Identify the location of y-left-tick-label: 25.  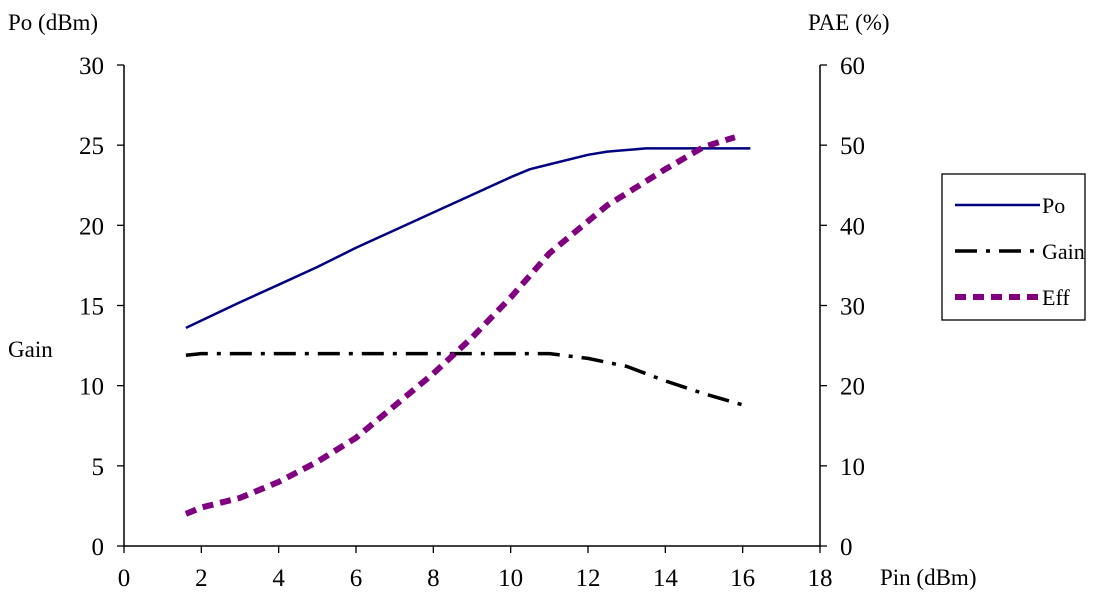
(91, 146).